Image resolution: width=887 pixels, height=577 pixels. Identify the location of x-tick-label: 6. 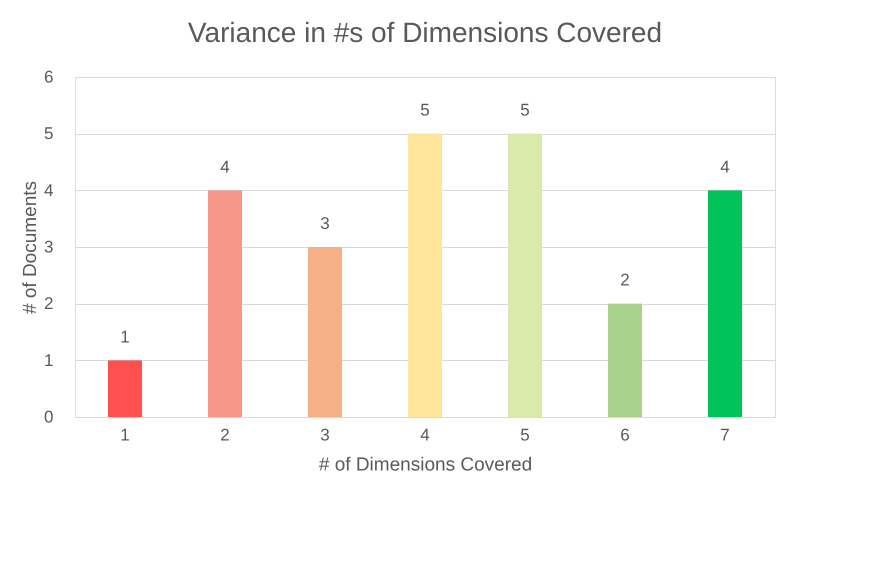
(625, 435).